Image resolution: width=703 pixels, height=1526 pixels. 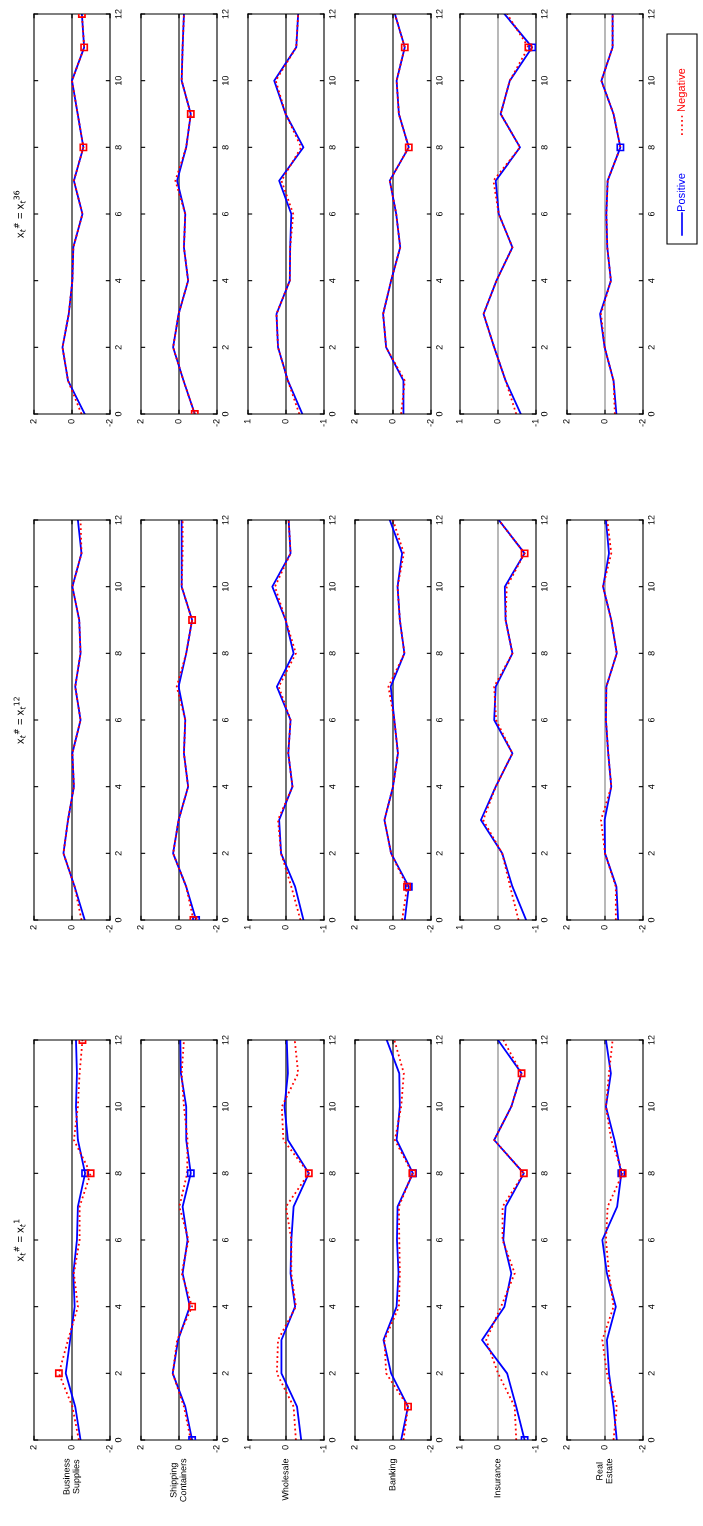 What do you see at coordinates (393, 1475) in the screenshot?
I see `y-axis-title: Banking` at bounding box center [393, 1475].